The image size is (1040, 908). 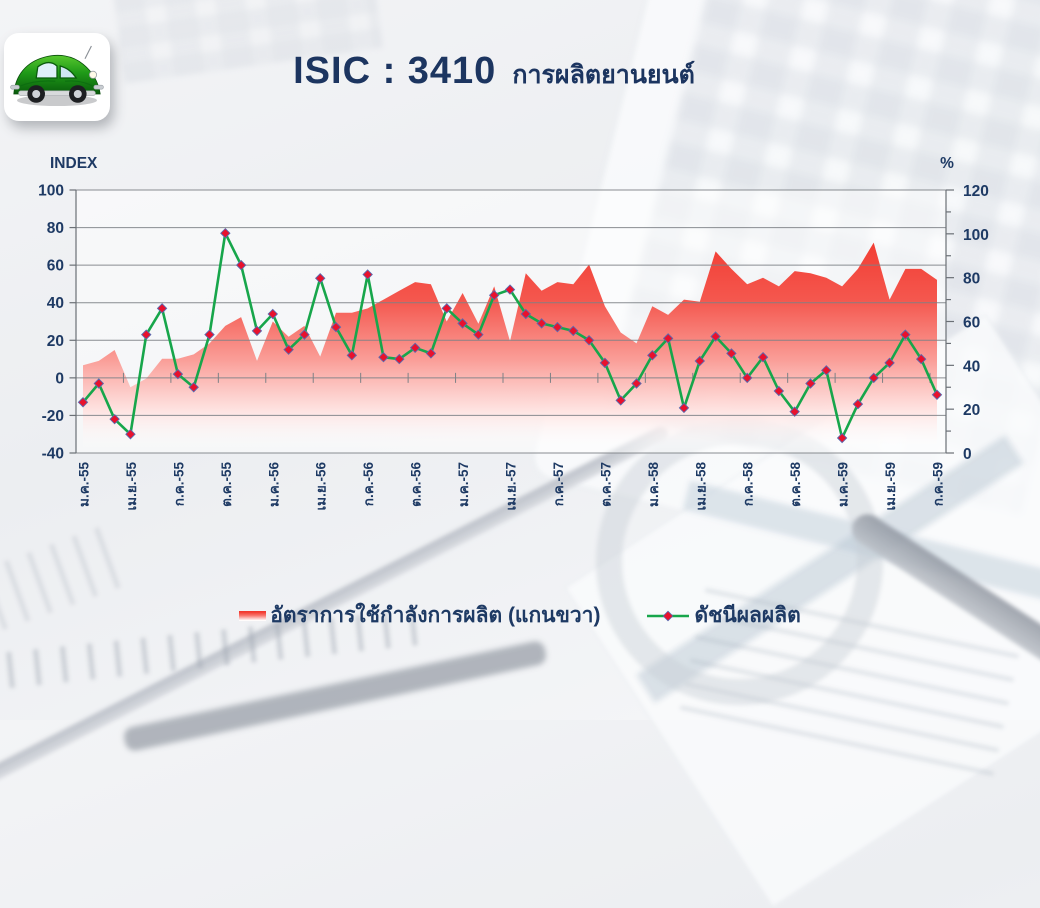 What do you see at coordinates (55, 266) in the screenshot?
I see `left-axis-tick-label: 60` at bounding box center [55, 266].